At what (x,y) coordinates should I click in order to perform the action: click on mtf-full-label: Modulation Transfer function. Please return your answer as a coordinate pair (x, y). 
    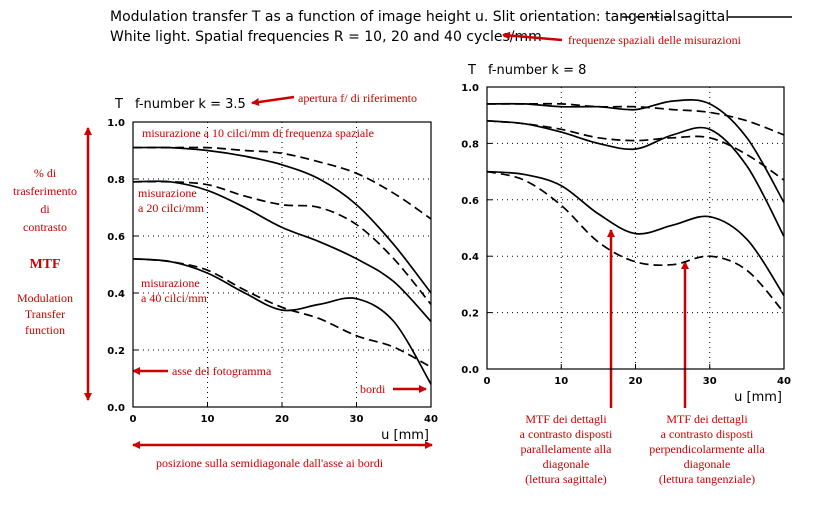
    Looking at the image, I should click on (45, 314).